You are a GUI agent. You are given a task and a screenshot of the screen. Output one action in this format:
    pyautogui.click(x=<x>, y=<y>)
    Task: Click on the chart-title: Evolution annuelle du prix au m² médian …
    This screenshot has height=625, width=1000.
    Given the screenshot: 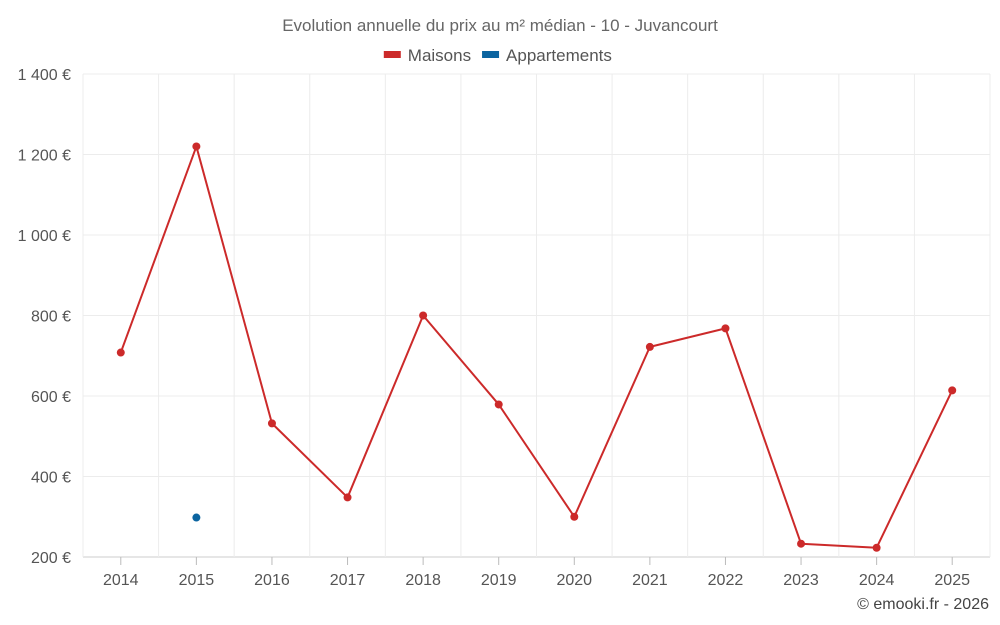 What is the action you would take?
    pyautogui.click(x=500, y=25)
    